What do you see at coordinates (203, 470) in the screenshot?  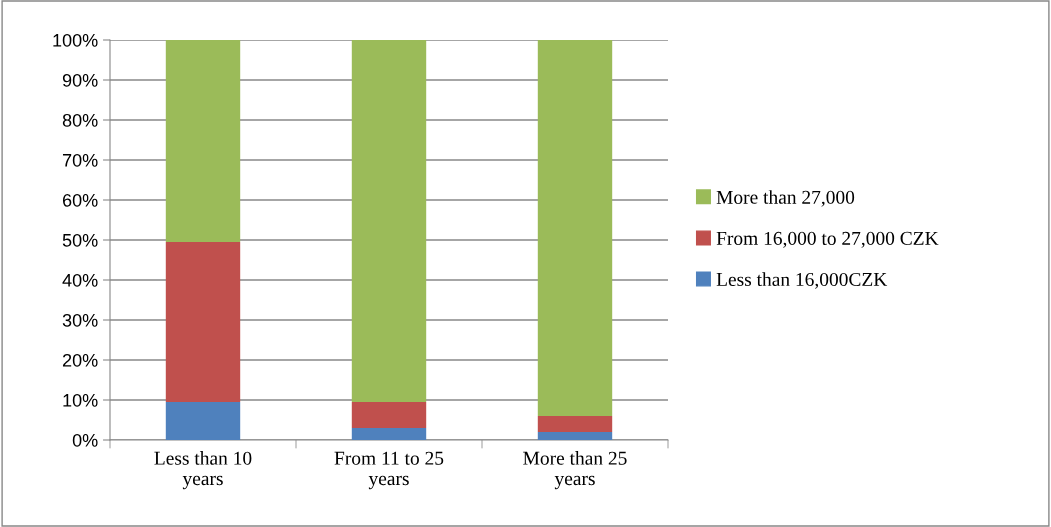 I see `x-tick-label: Less than 10 years` at bounding box center [203, 470].